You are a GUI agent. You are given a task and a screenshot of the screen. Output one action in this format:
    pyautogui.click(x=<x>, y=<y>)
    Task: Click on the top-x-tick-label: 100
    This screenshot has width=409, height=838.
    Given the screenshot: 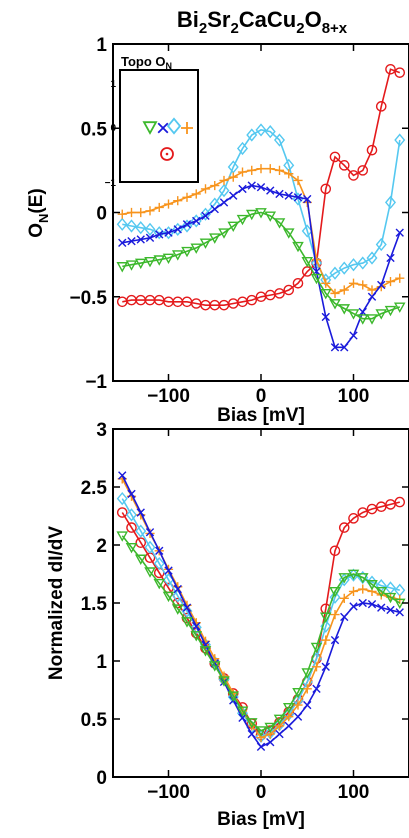 What is the action you would take?
    pyautogui.click(x=354, y=396)
    